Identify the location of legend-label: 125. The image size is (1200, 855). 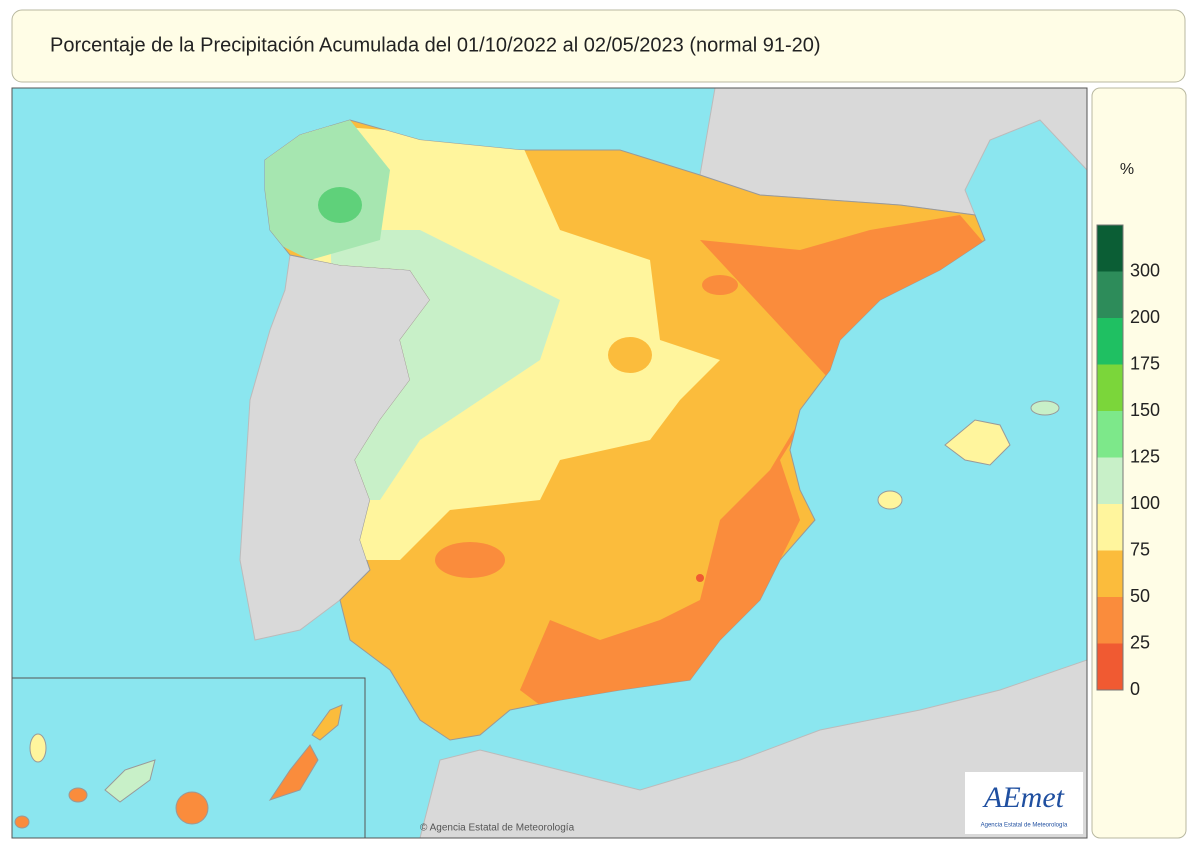
(1145, 456).